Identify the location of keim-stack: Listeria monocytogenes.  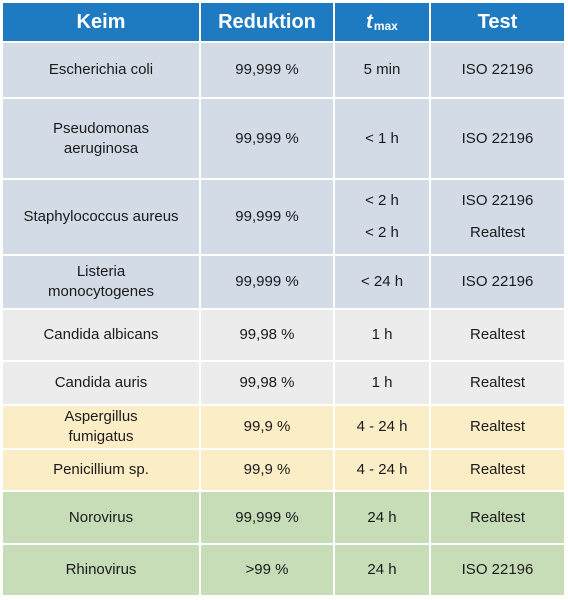
(101, 282).